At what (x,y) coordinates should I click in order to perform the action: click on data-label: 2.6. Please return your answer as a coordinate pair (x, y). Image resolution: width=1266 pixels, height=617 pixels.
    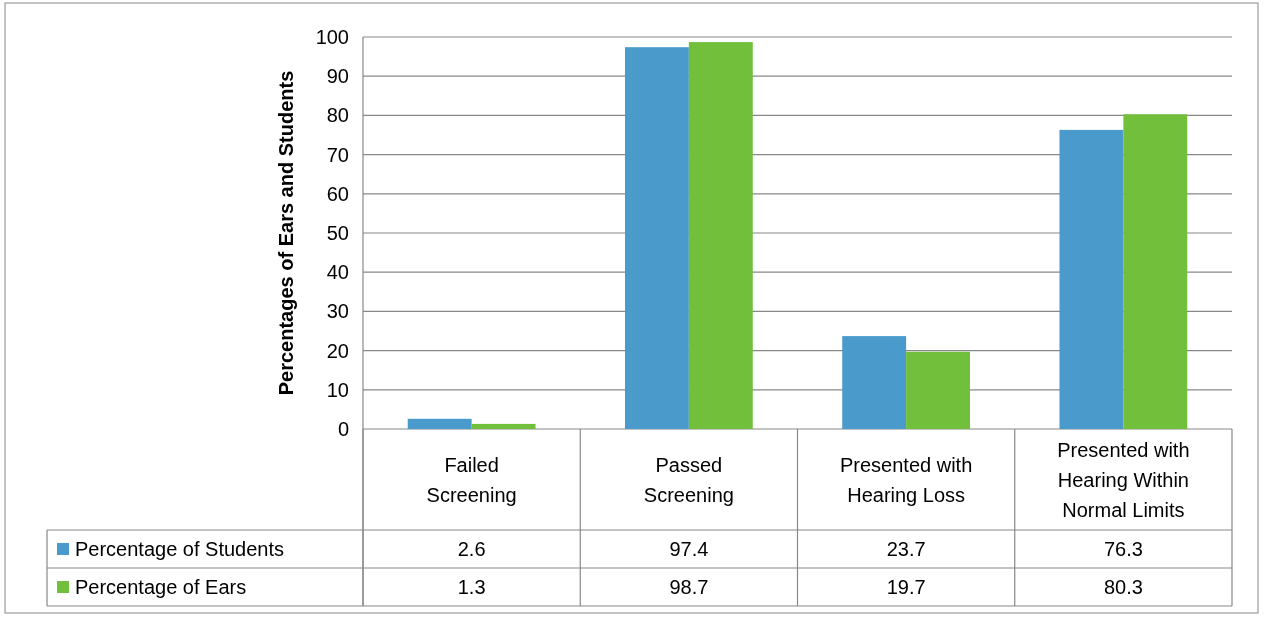
    Looking at the image, I should click on (471, 549).